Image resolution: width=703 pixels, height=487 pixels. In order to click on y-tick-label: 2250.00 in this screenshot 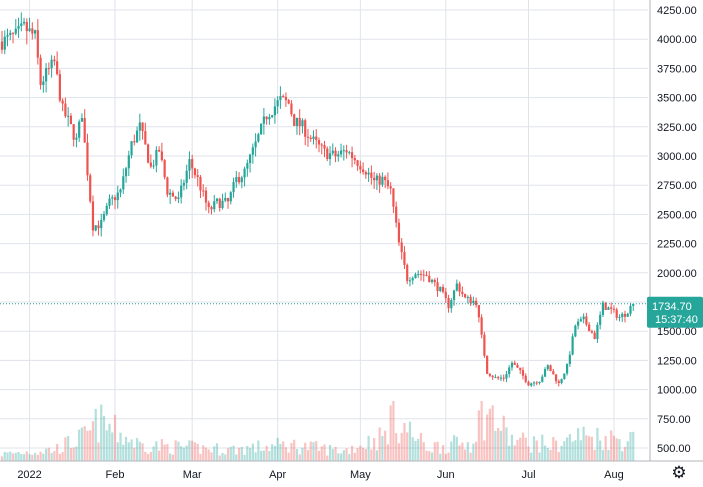, I will do `click(677, 245)`.